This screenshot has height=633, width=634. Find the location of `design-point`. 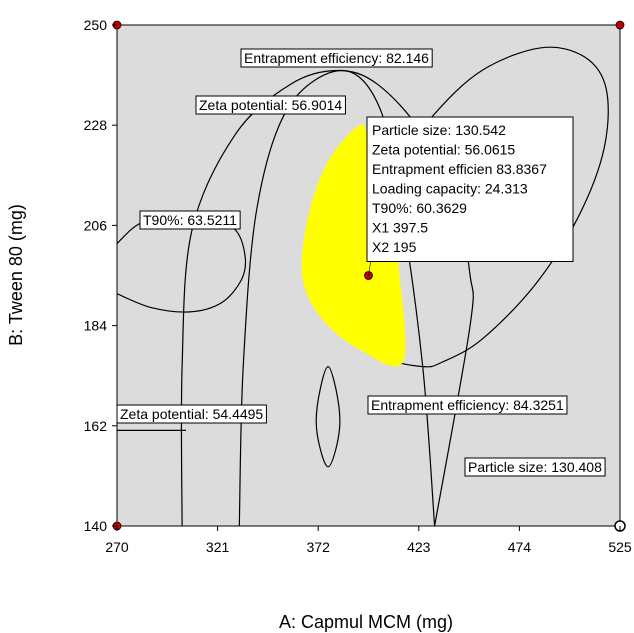

design-point is located at coordinates (620, 25).